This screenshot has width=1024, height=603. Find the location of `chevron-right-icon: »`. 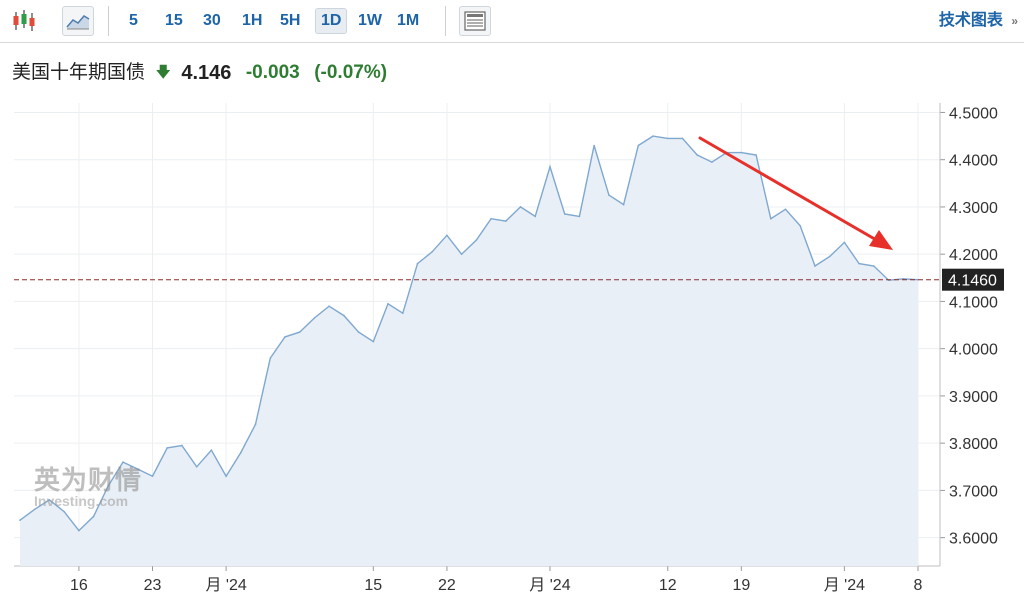

chevron-right-icon: » is located at coordinates (1014, 21).